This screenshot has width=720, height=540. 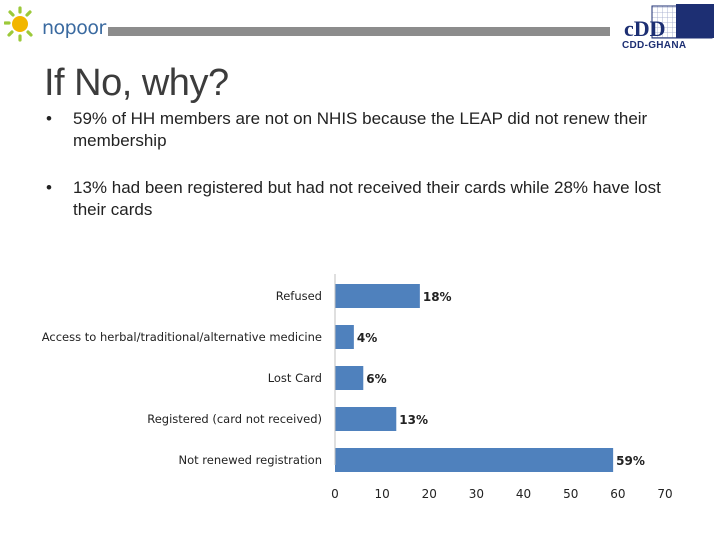 I want to click on x-tick-label: 60, so click(x=617, y=494).